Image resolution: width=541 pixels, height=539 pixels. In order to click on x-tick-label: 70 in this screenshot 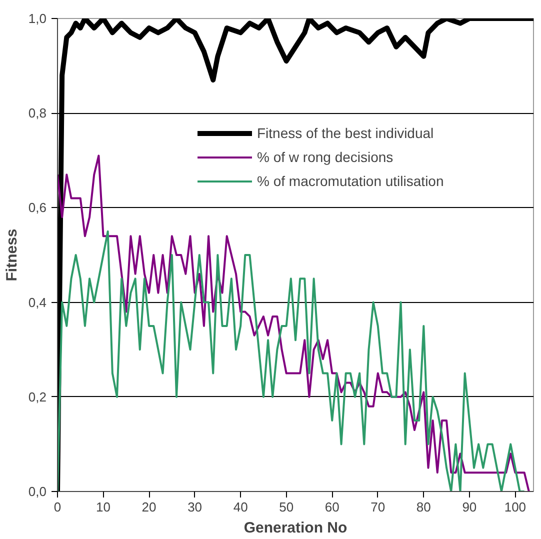, I will do `click(378, 507)`.